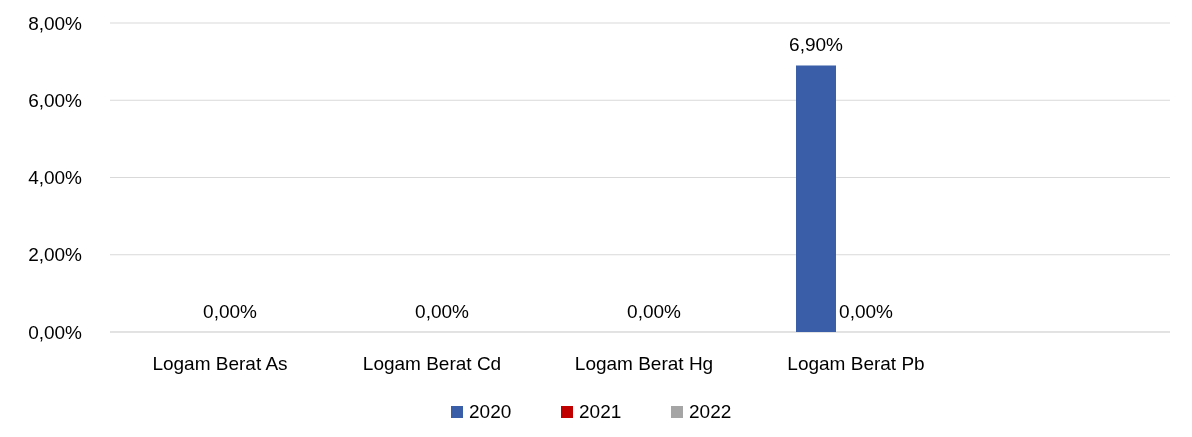 Image resolution: width=1192 pixels, height=437 pixels. I want to click on x-tick-label: Logam Berat Pb, so click(856, 363).